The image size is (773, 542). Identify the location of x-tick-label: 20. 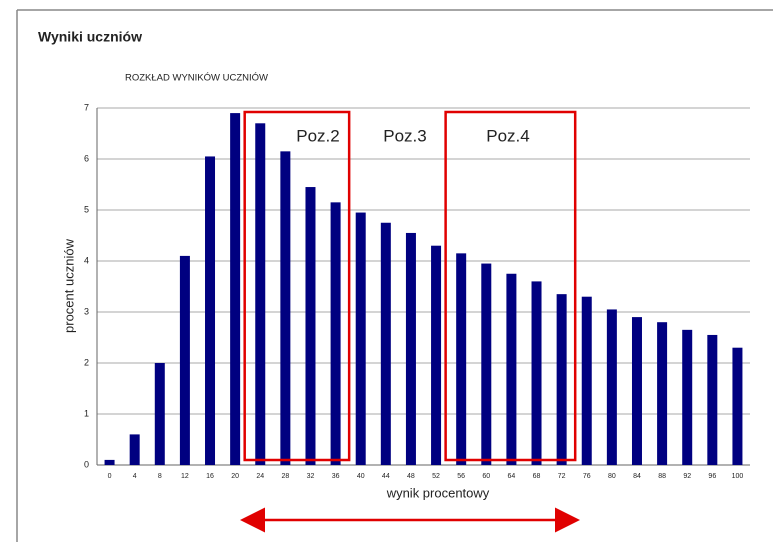
(235, 476).